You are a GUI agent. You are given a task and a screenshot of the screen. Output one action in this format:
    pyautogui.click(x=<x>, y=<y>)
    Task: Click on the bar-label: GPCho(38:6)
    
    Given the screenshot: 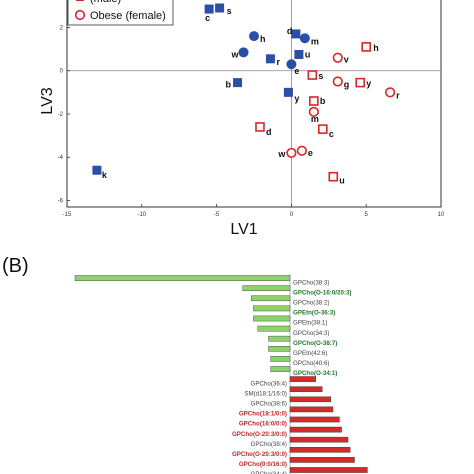 What is the action you would take?
    pyautogui.click(x=269, y=404)
    